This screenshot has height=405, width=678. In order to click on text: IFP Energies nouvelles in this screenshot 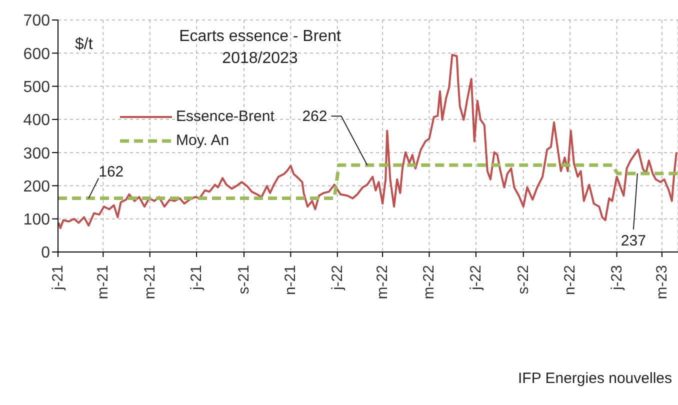, I will do `click(595, 378)`.